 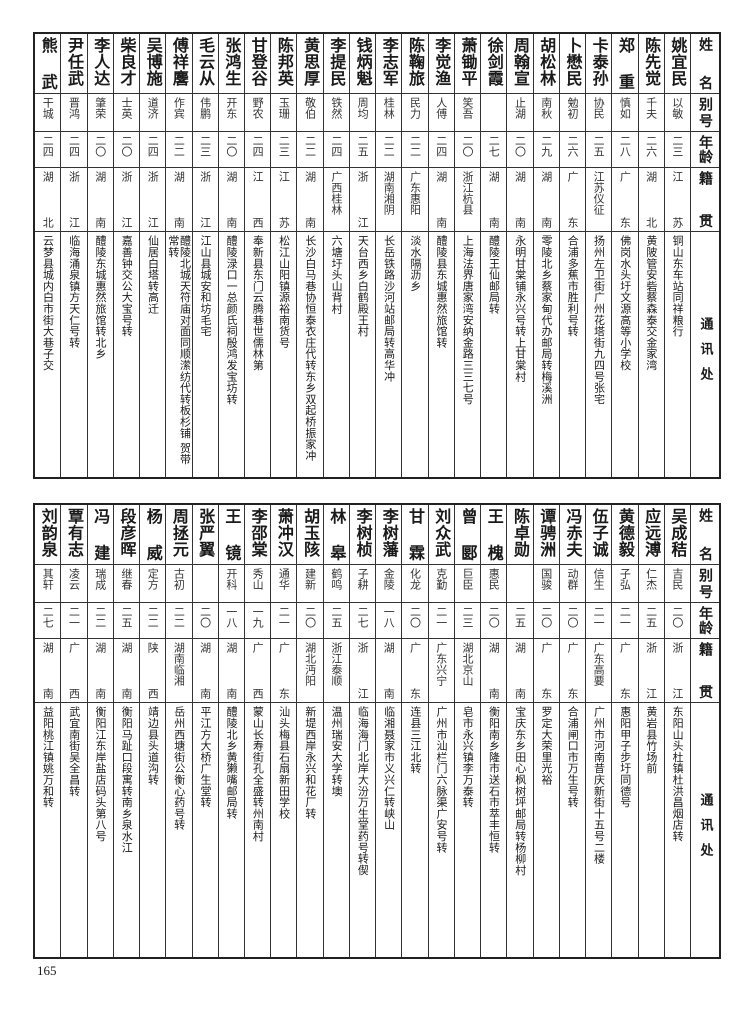 What do you see at coordinates (651, 113) in the screenshot?
I see `cell-alias: 千夫` at bounding box center [651, 113].